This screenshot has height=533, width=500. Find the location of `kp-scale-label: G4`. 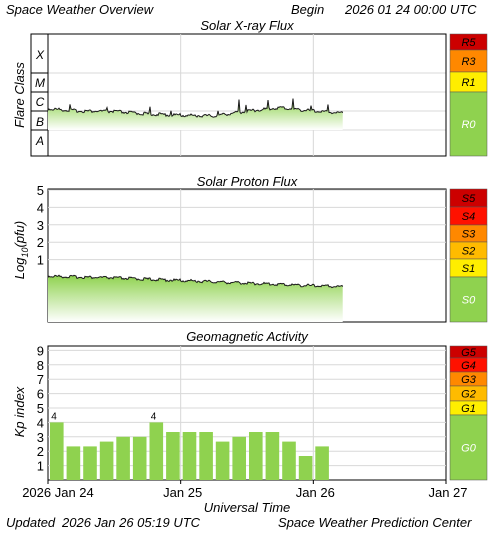

kp-scale-label: G4 is located at coordinates (468, 366).